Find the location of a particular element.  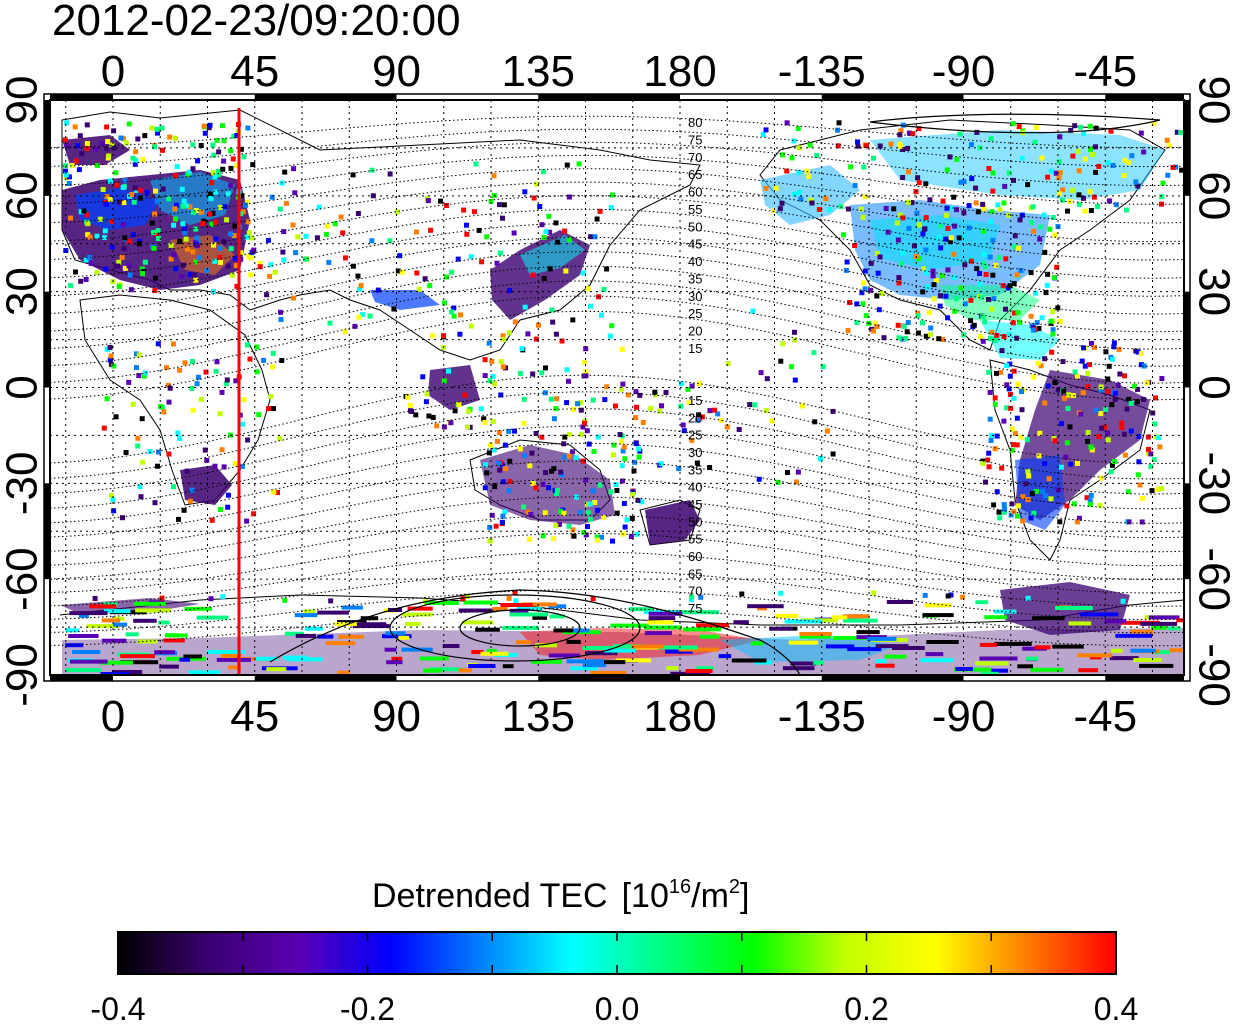

colorbar-unit-exponent-2: 2 is located at coordinates (734, 887).